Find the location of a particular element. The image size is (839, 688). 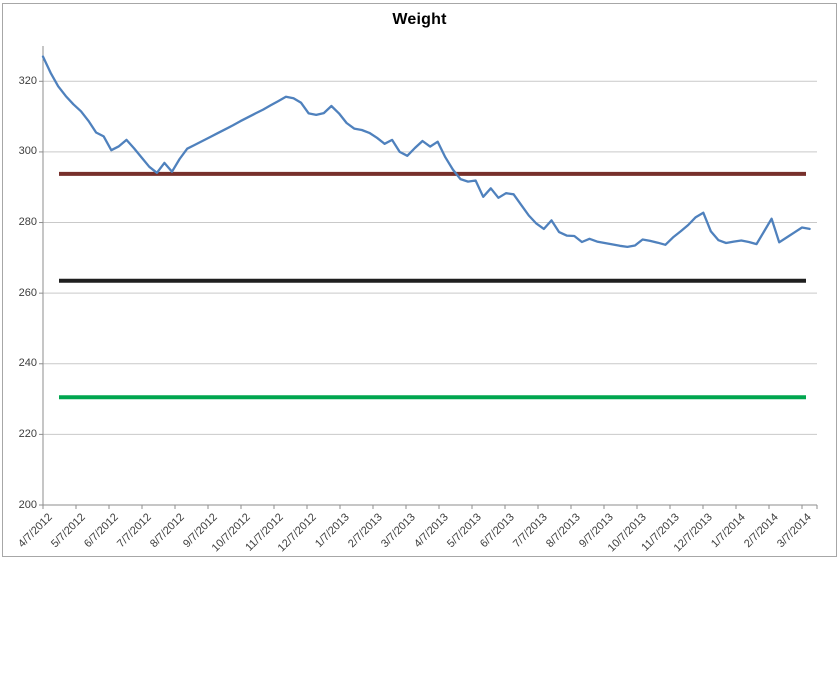

y-axis-label: 240 is located at coordinates (27, 363).